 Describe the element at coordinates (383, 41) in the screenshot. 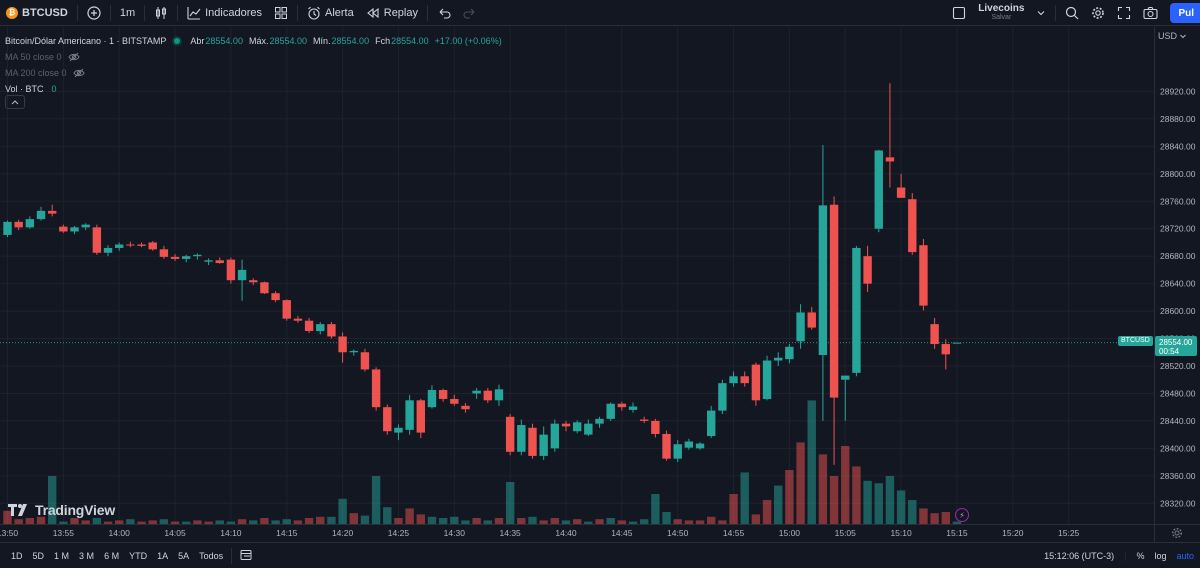

I see `legend-close-label: Fch` at that location.